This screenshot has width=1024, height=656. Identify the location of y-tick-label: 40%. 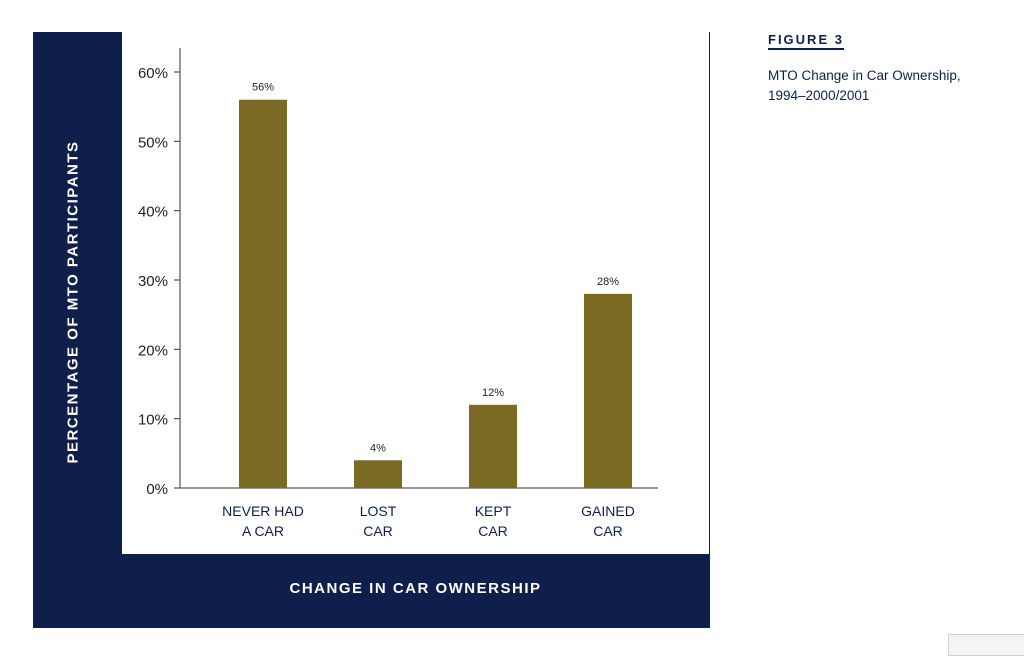
(153, 212).